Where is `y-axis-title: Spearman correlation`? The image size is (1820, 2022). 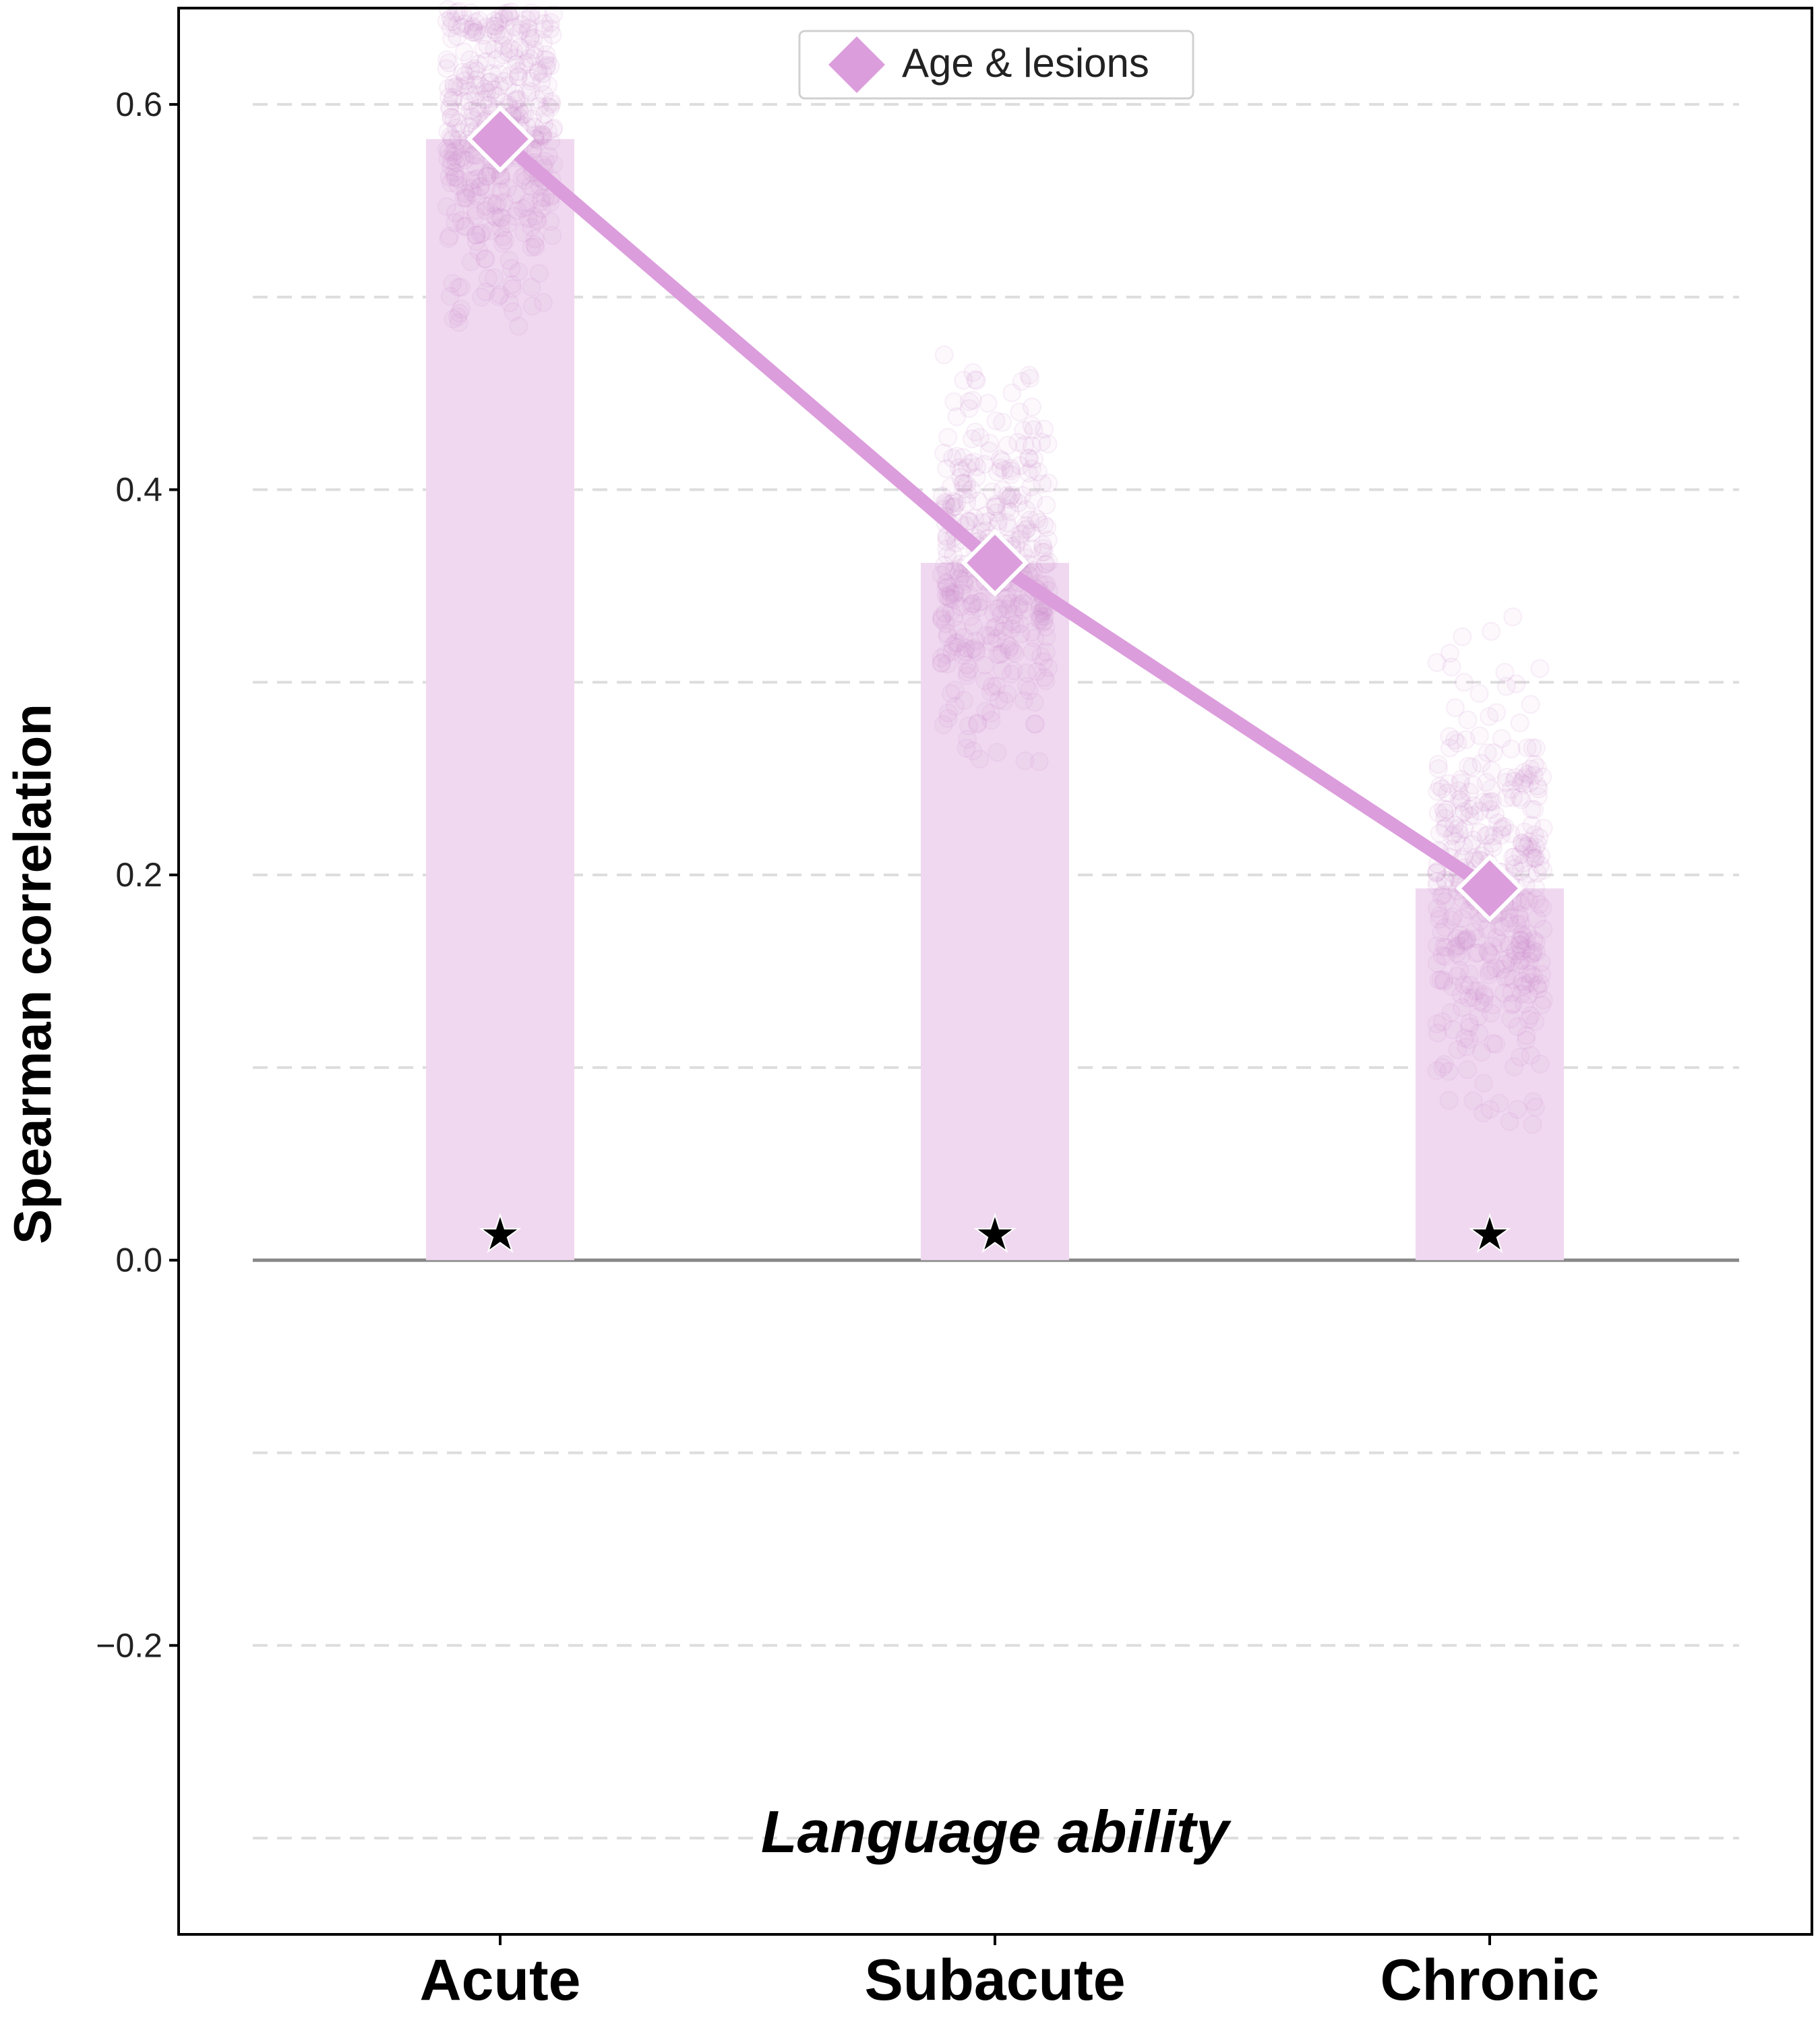
y-axis-title: Spearman correlation is located at coordinates (32, 974).